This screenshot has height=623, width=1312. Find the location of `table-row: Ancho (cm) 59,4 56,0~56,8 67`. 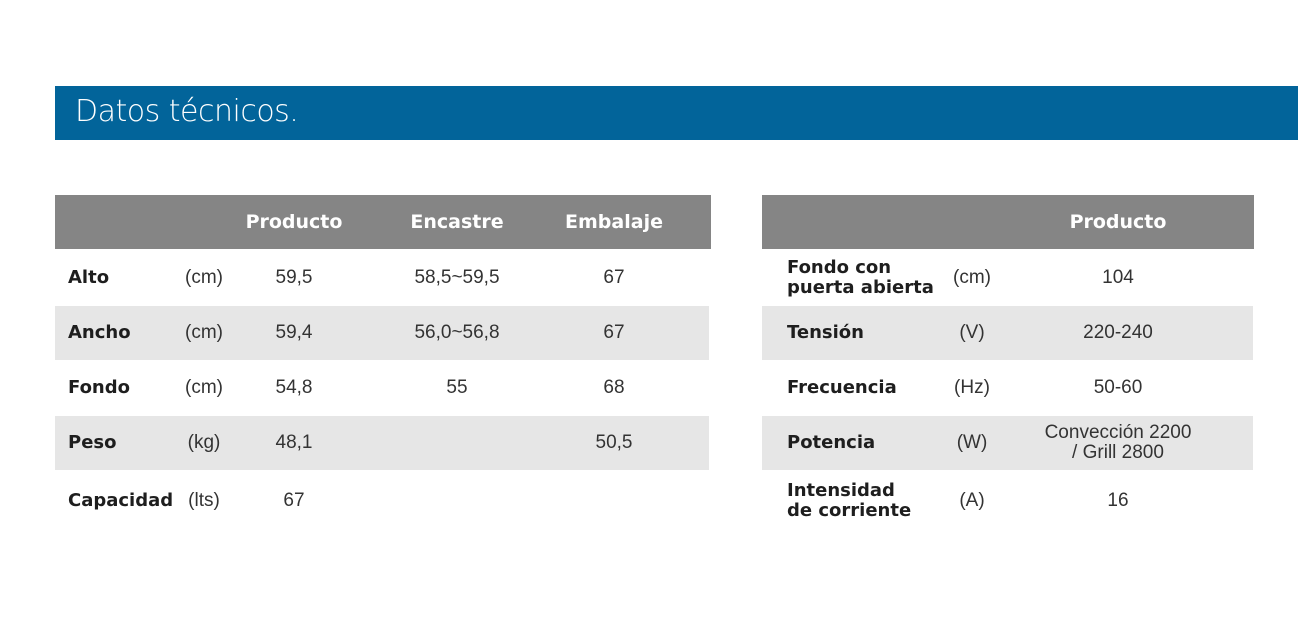

table-row: Ancho (cm) 59,4 56,0~56,8 67 is located at coordinates (382, 333).